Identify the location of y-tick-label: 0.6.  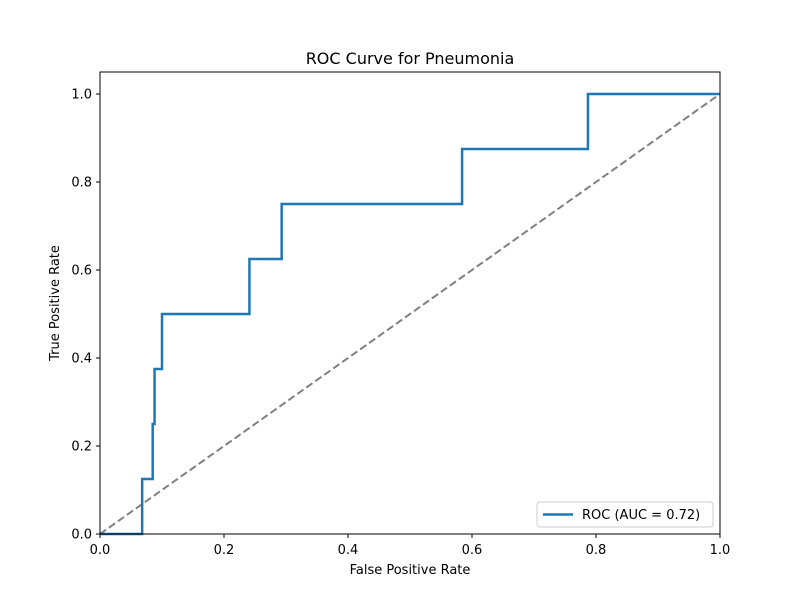
(81, 271).